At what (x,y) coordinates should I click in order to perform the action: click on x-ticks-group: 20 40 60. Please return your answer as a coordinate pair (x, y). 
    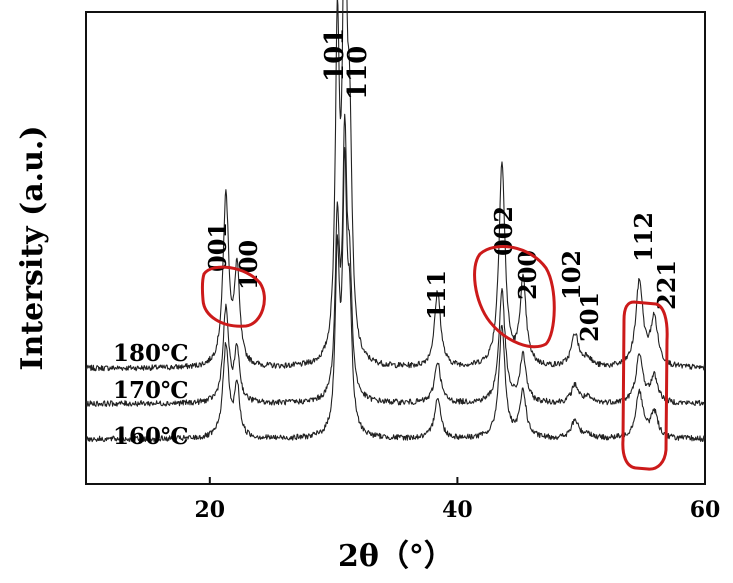
    Looking at the image, I should click on (457, 500).